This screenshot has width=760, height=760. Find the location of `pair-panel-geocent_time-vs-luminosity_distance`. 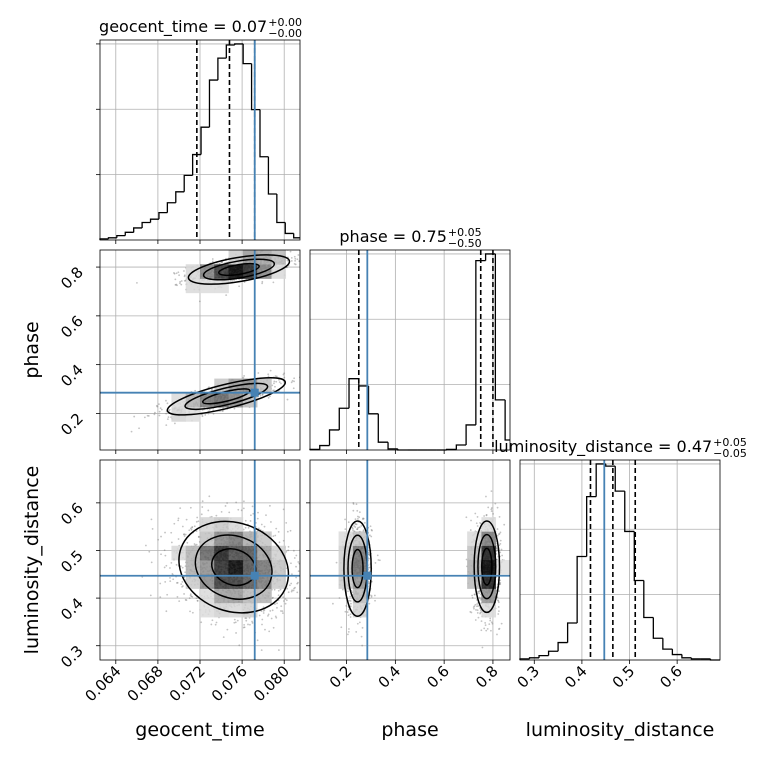

pair-panel-geocent_time-vs-luminosity_distance is located at coordinates (200, 561).